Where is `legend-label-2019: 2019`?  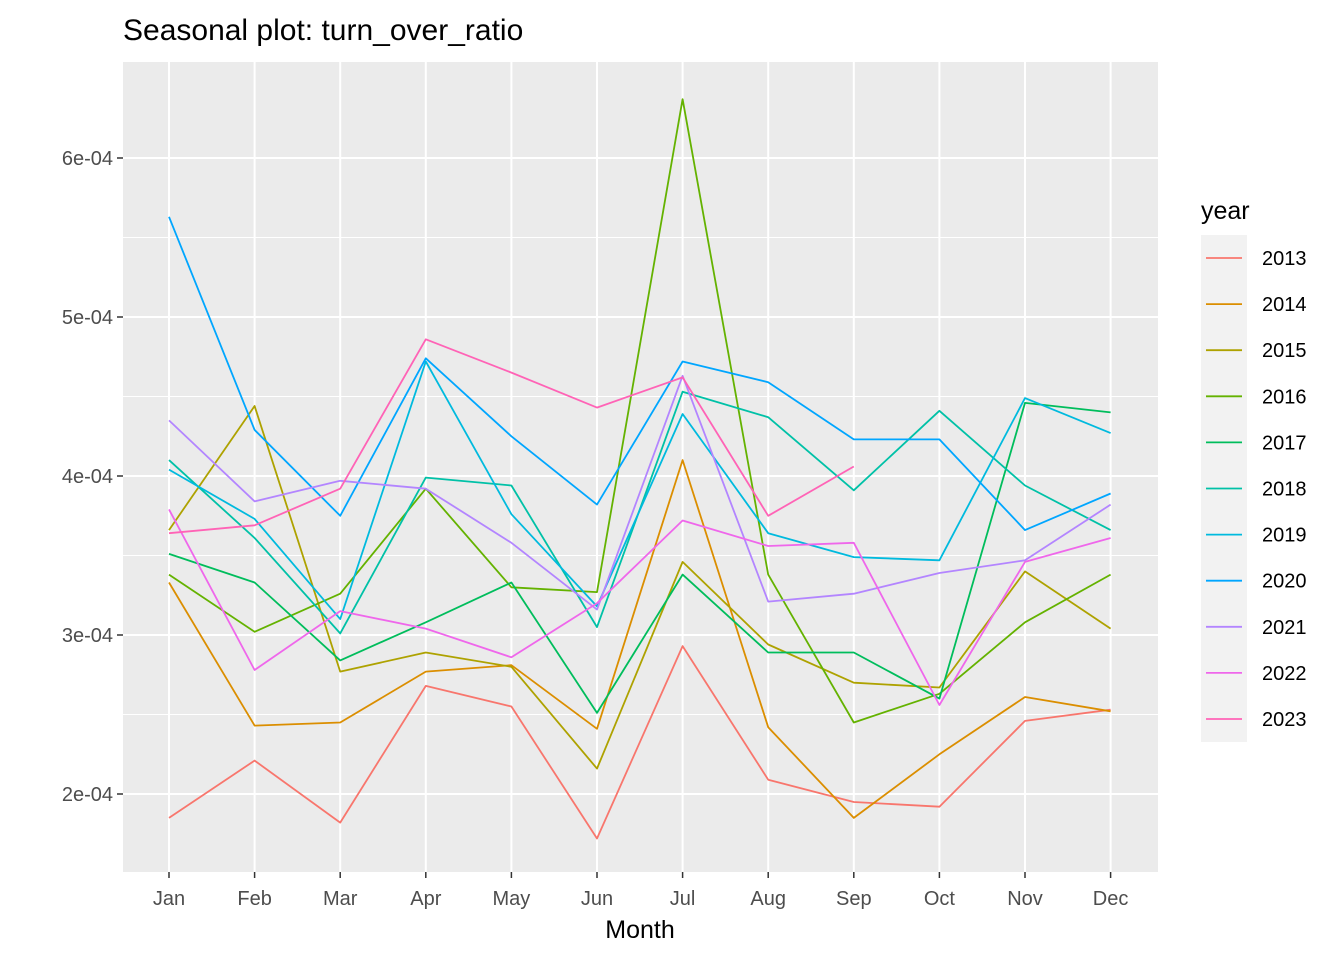
legend-label-2019: 2019 is located at coordinates (1284, 536).